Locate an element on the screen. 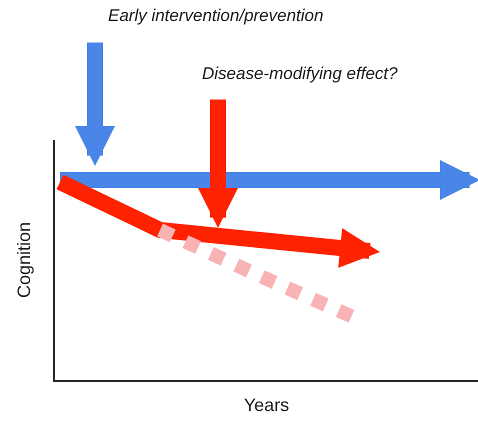  x-axis-title: Years is located at coordinates (267, 404).